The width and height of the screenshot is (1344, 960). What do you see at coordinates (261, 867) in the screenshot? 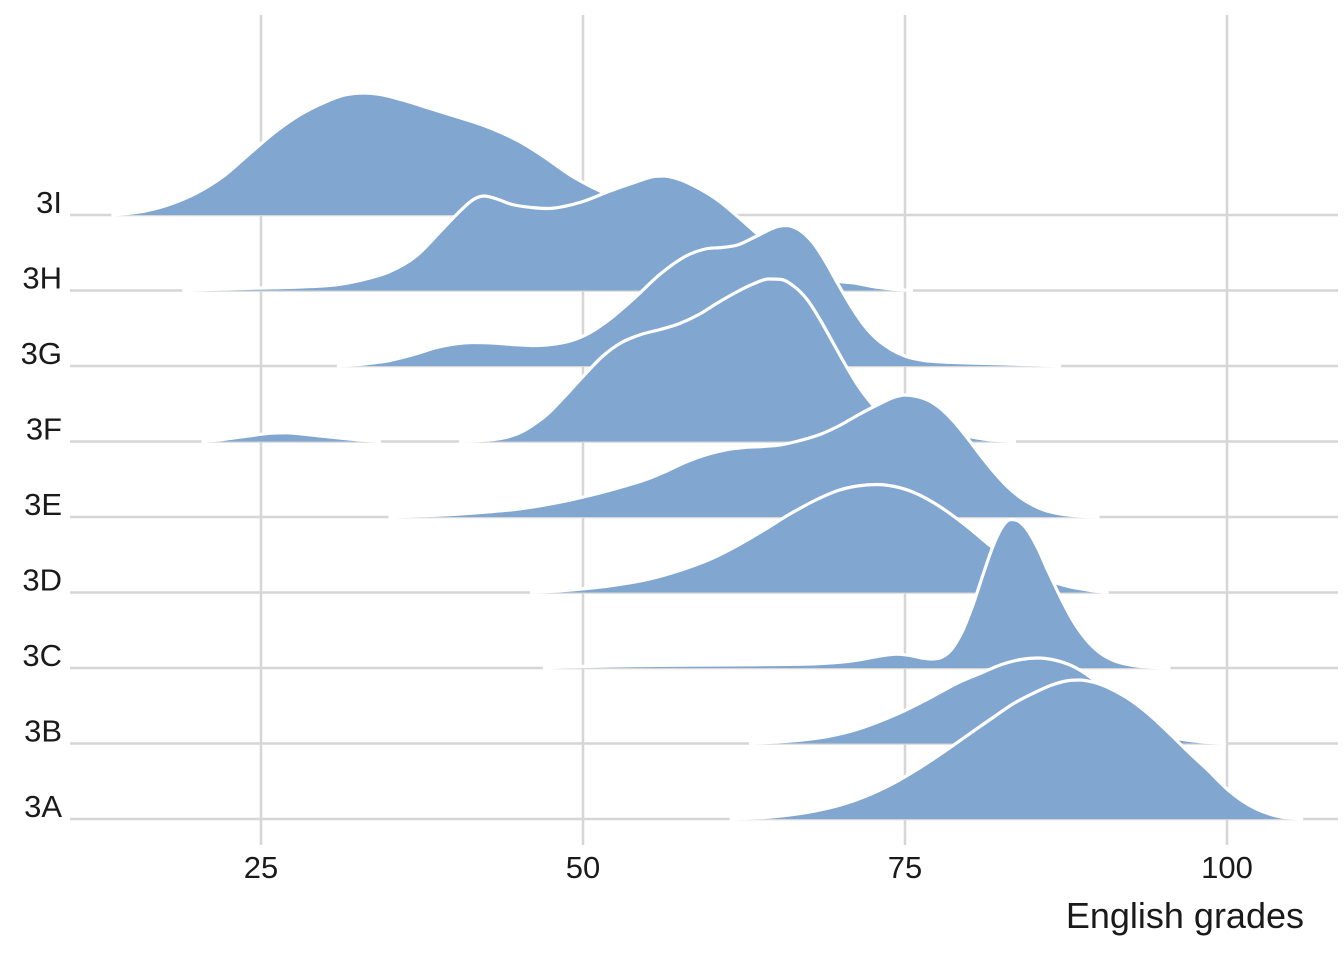
I see `x-tick-label-25: 25` at bounding box center [261, 867].